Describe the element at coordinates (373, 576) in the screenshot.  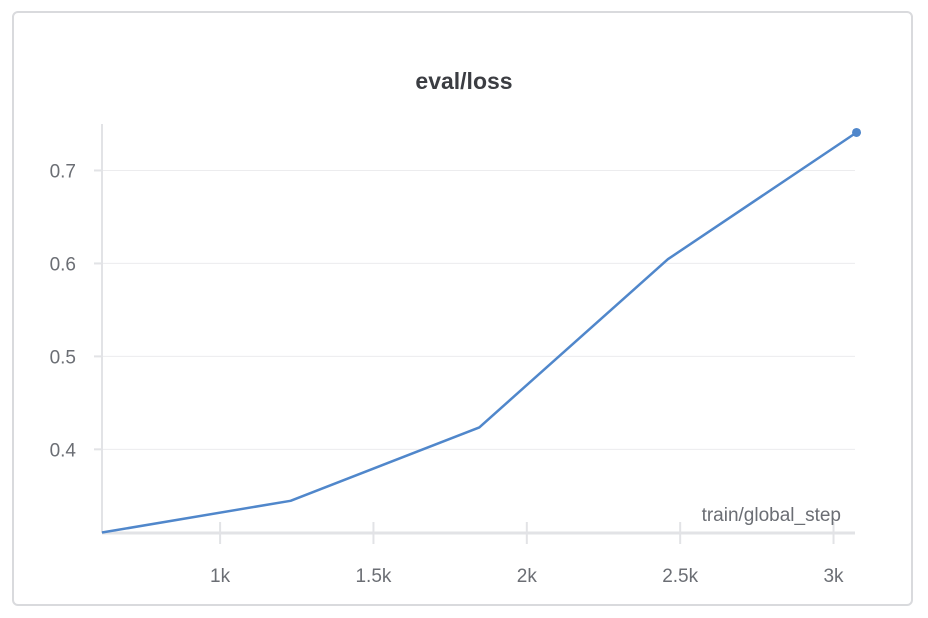
I see `x-tick-label: 1.5k` at that location.